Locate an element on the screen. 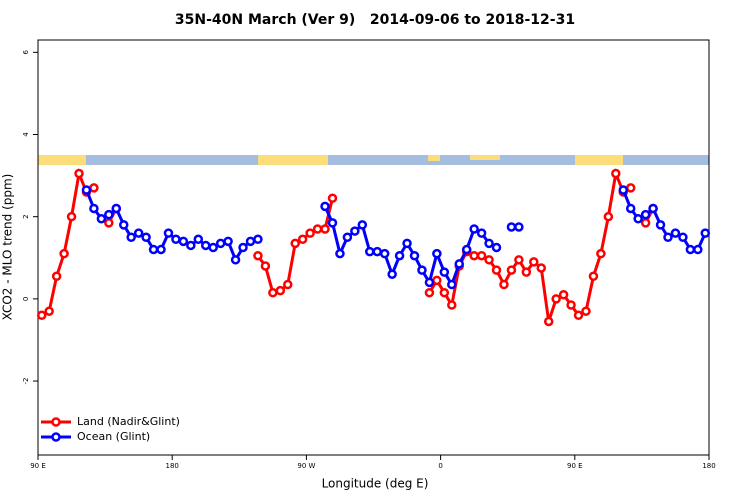 This screenshot has width=750, height=500. x-tick-label: 90 W is located at coordinates (306, 466).